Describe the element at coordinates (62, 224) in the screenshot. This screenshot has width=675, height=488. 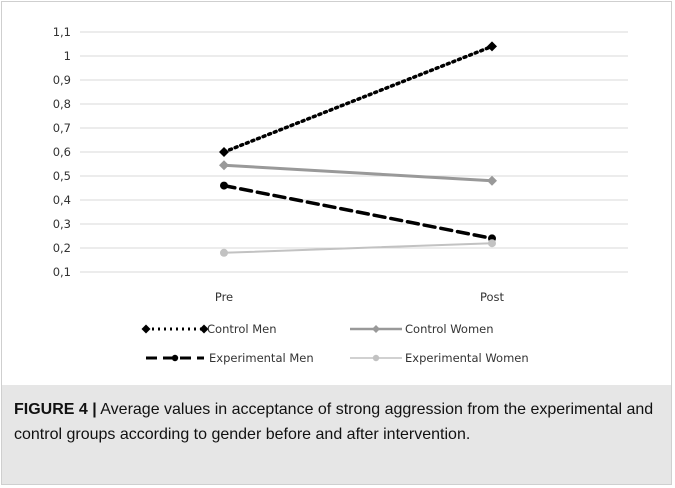
I see `y-tick-label: 0,3` at that location.